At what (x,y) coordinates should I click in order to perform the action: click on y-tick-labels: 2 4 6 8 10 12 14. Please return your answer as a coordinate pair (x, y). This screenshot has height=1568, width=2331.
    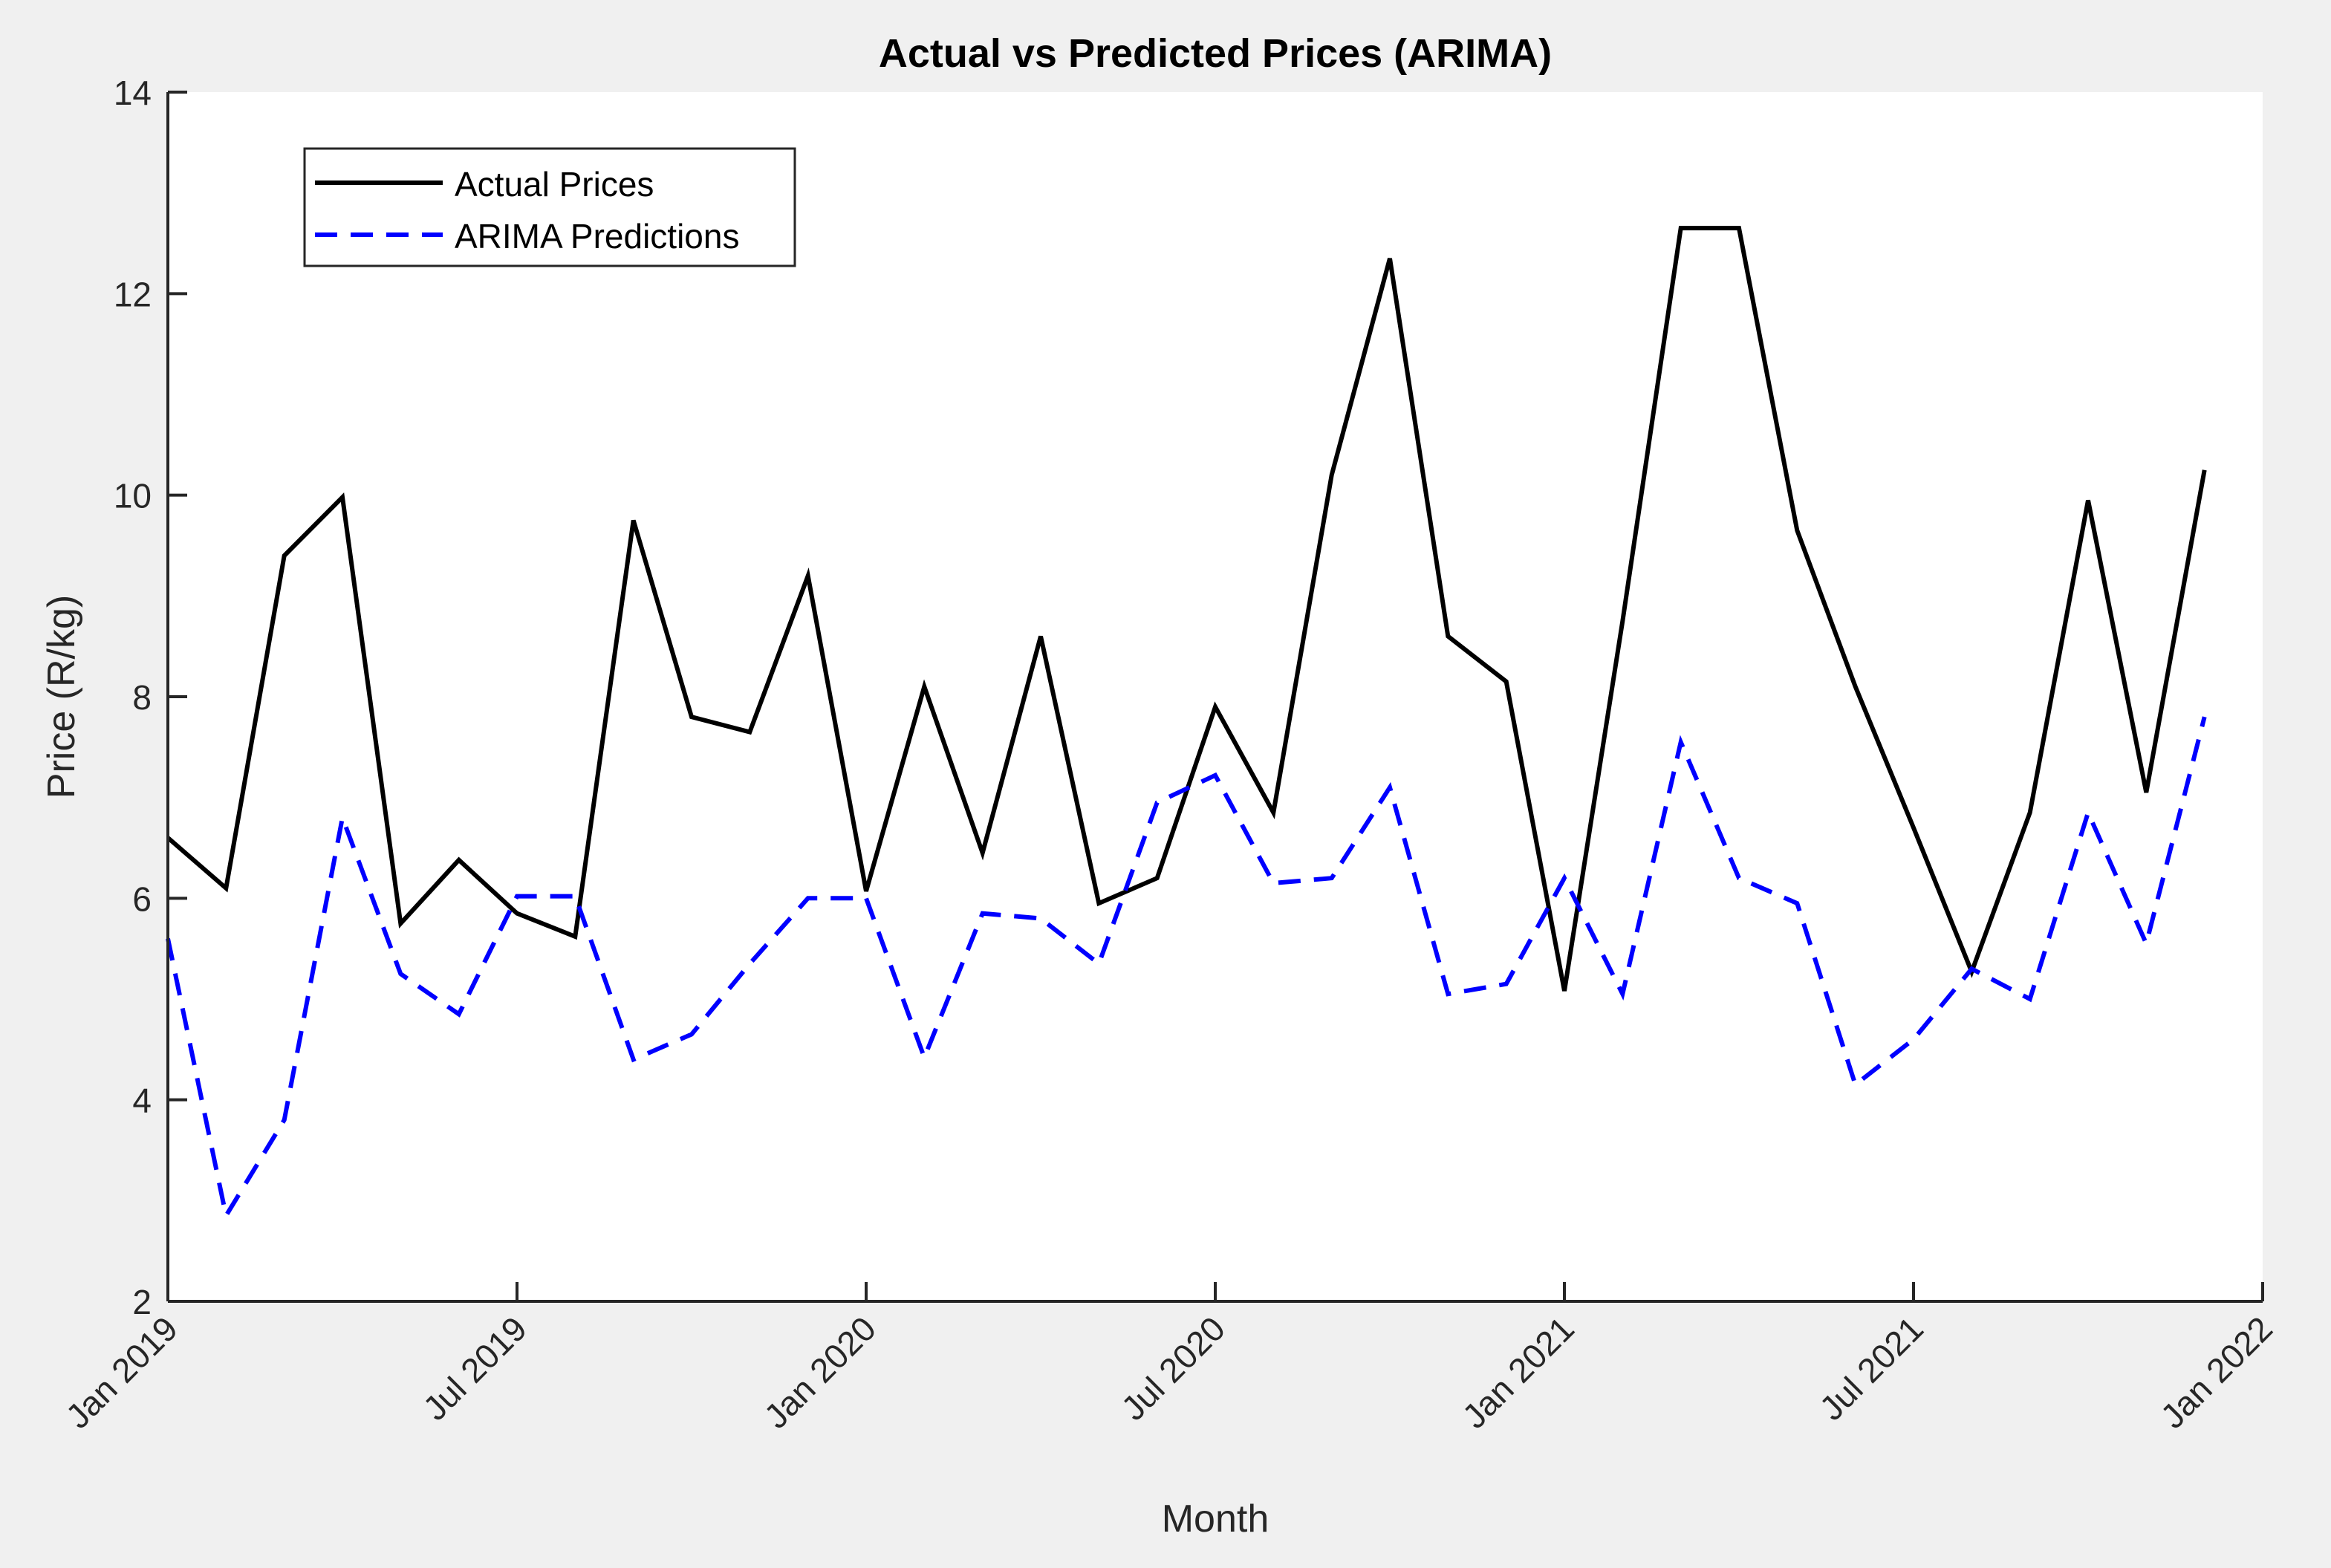
    Looking at the image, I should click on (133, 698).